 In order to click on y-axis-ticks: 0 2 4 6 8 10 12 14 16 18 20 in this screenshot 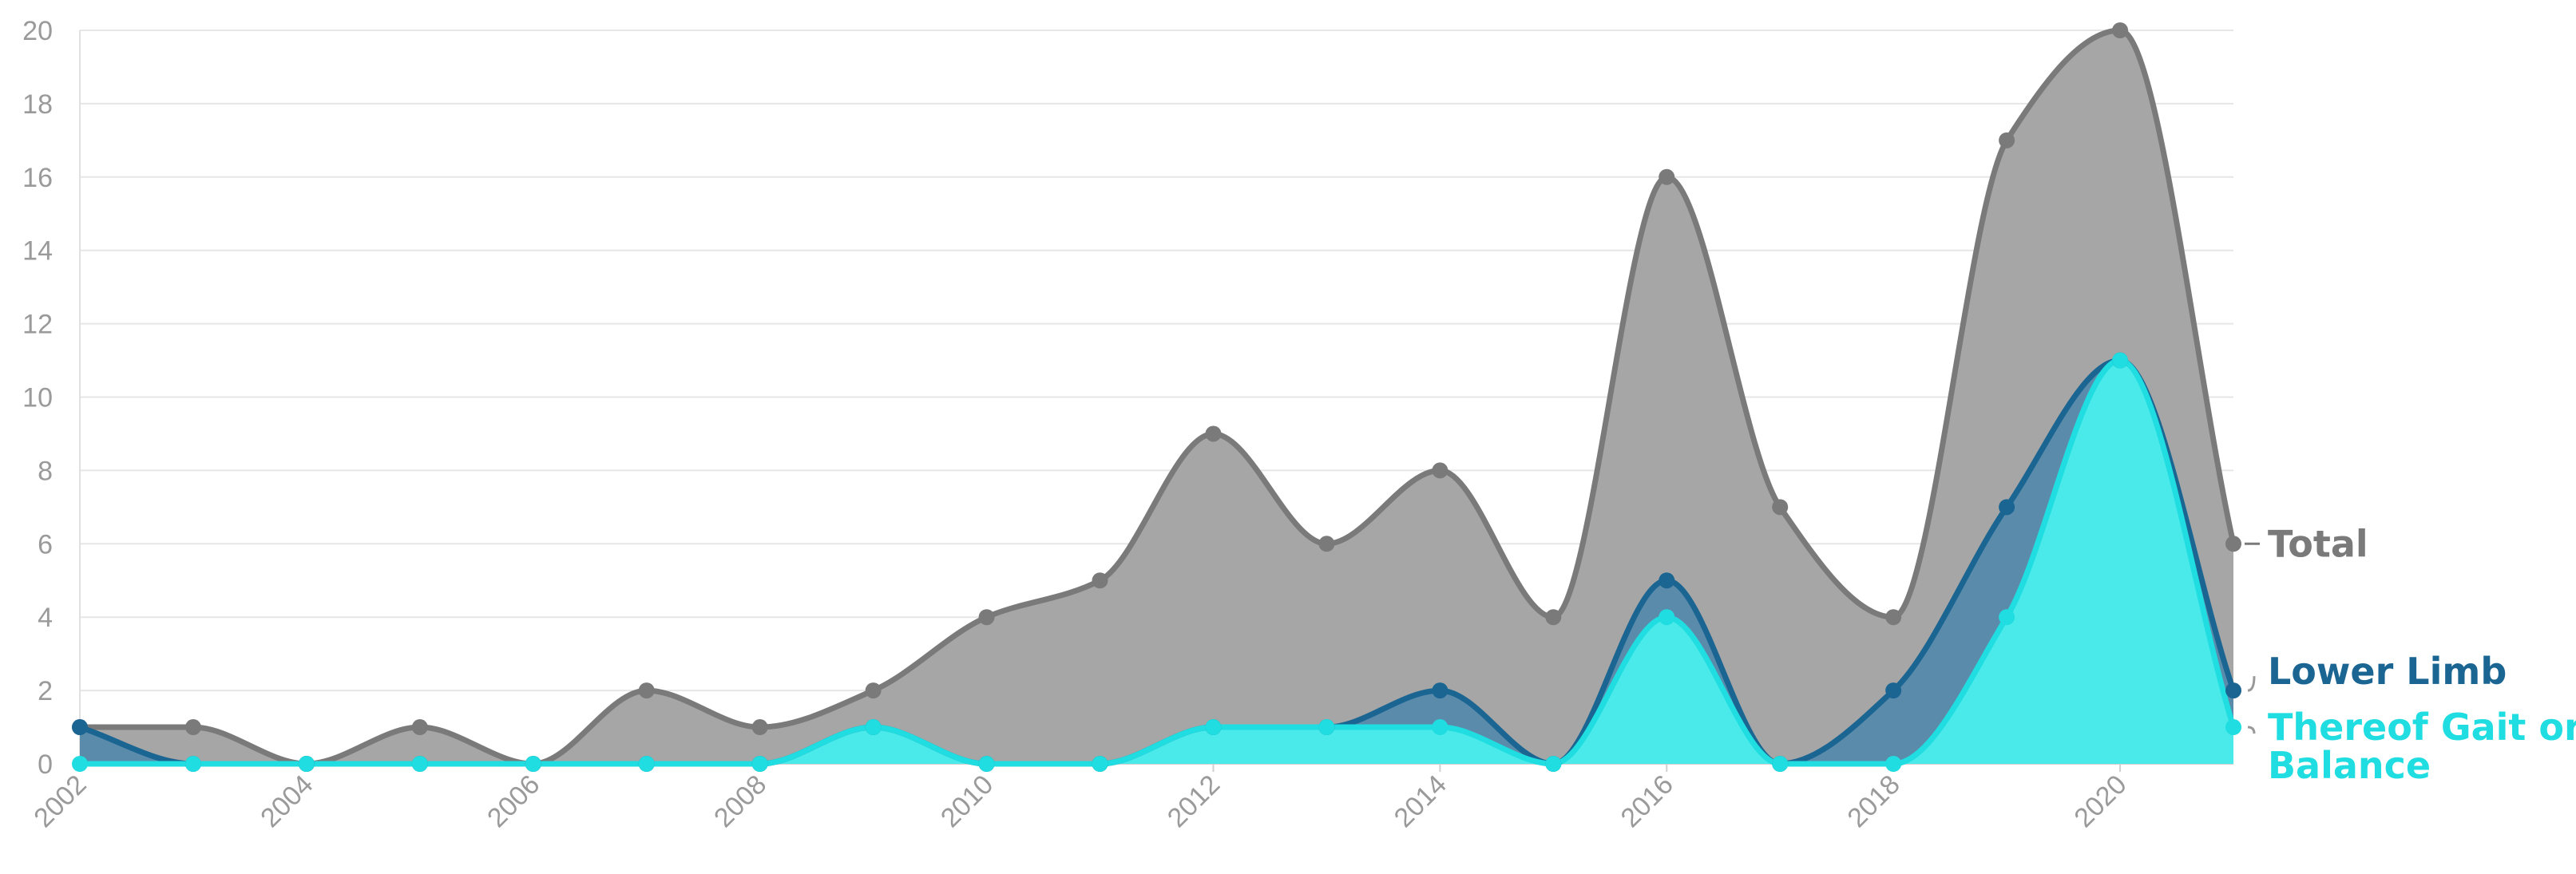, I will do `click(37, 398)`.